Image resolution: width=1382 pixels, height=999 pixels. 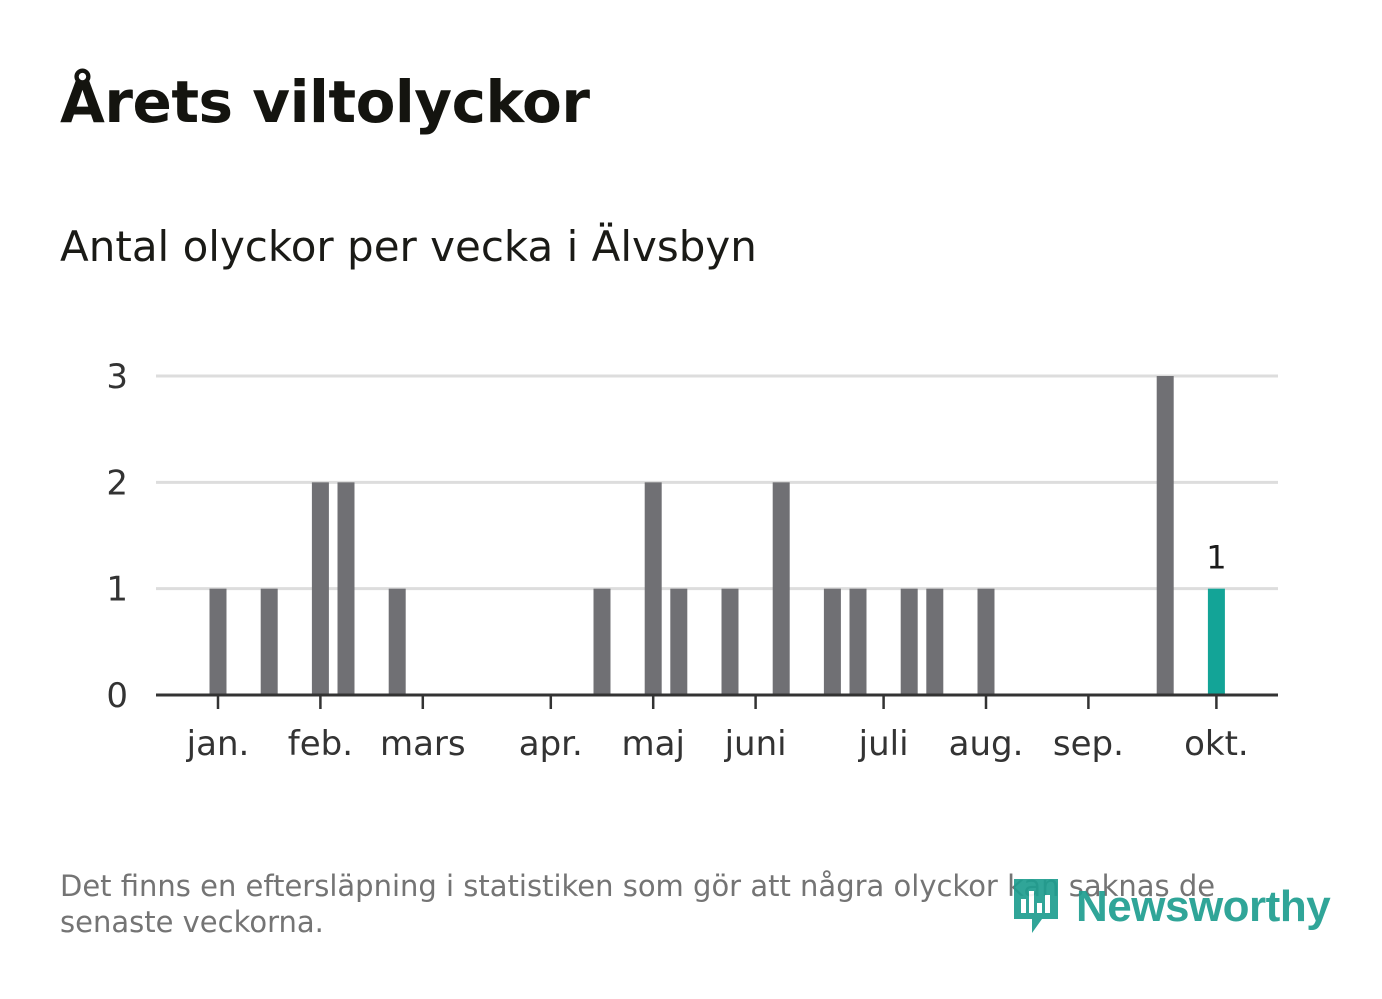 What do you see at coordinates (755, 744) in the screenshot?
I see `x-tick-label: juni` at bounding box center [755, 744].